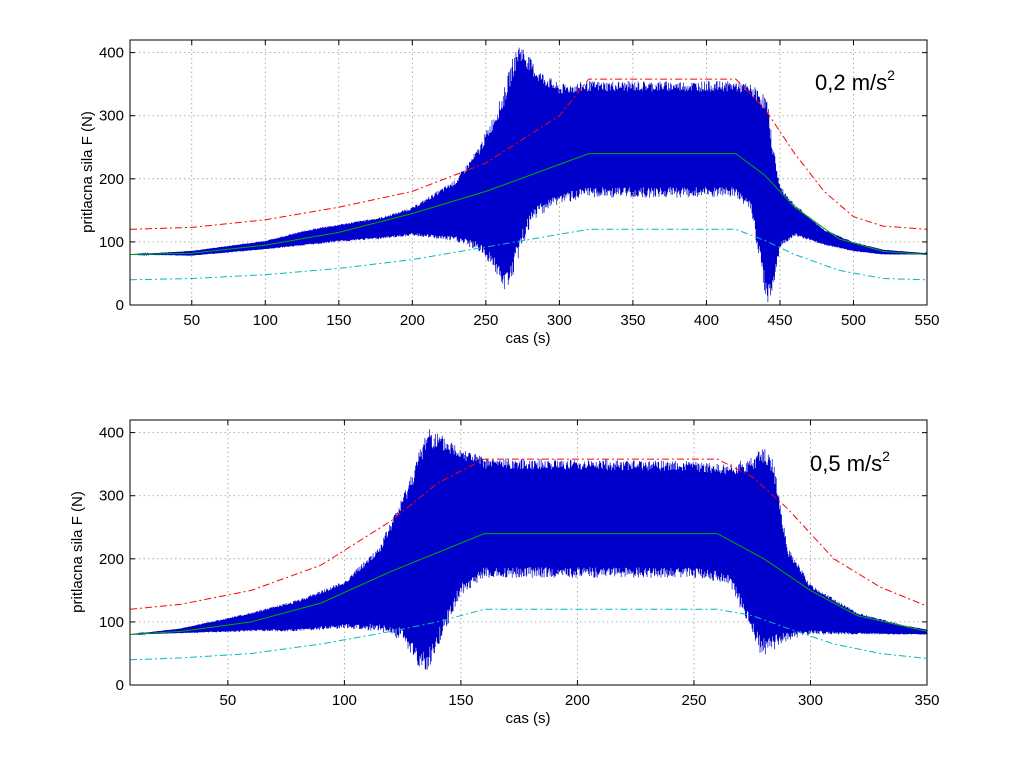  What do you see at coordinates (693, 700) in the screenshot?
I see `bottom-x-tick-label: 250` at bounding box center [693, 700].